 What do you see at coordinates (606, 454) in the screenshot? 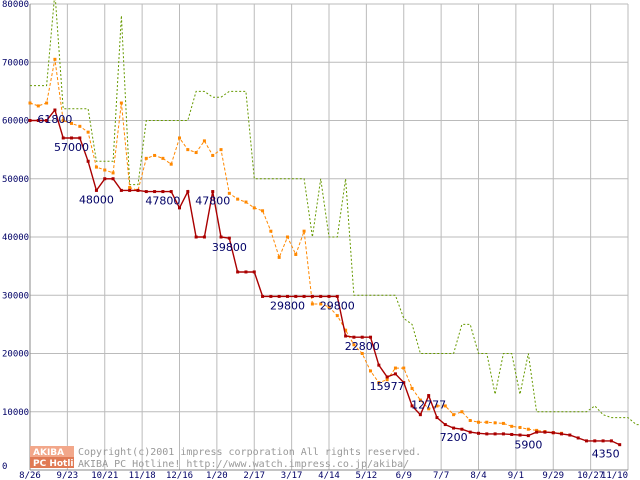
I see `data-label: 4350` at bounding box center [606, 454].